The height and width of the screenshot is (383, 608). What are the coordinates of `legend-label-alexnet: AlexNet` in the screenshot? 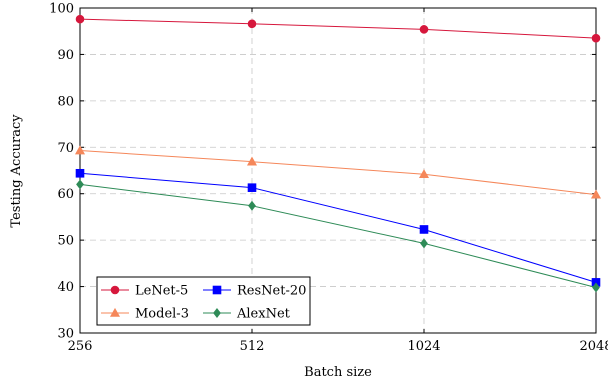 It's located at (263, 314).